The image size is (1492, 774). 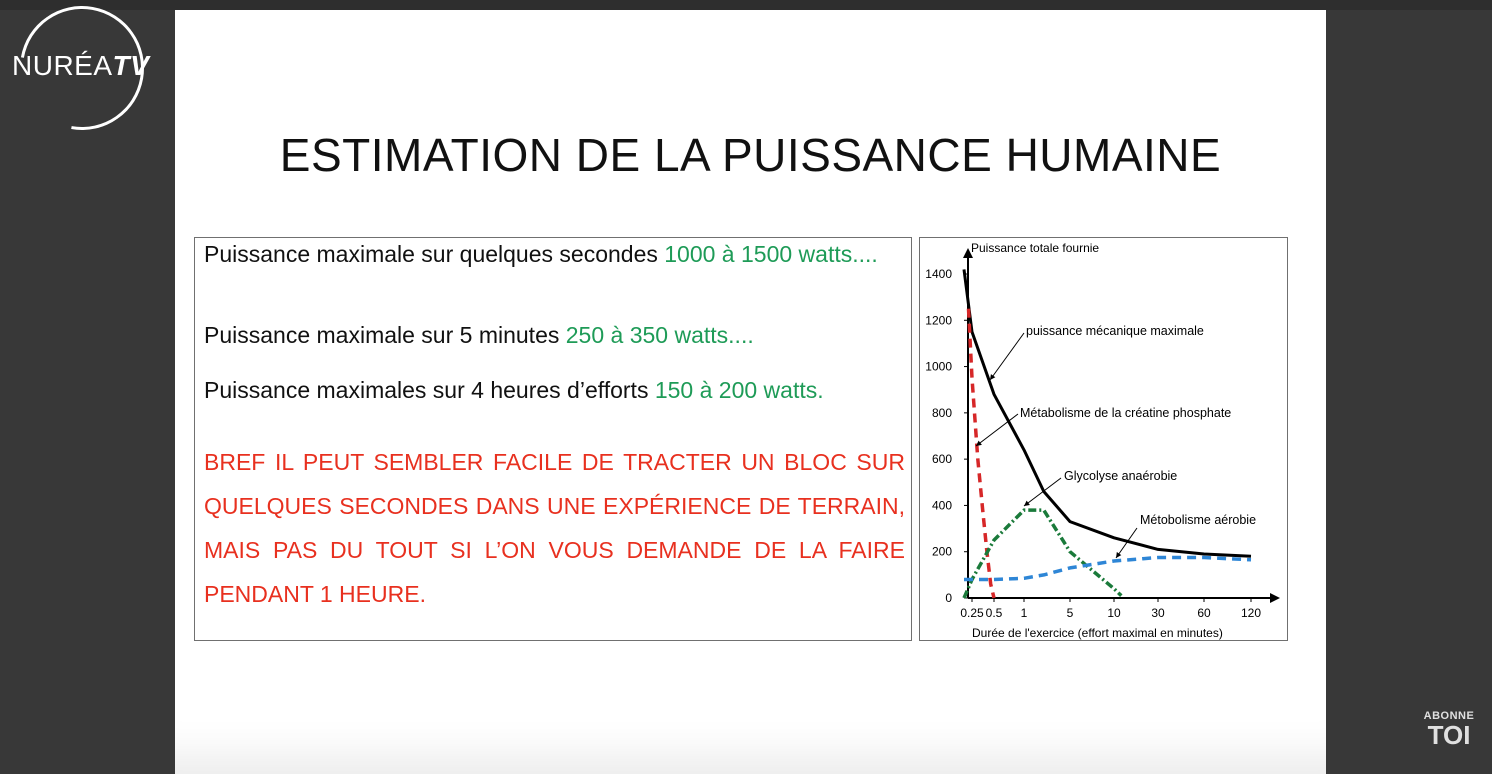 What do you see at coordinates (942, 505) in the screenshot?
I see `y-tick-label: 400` at bounding box center [942, 505].